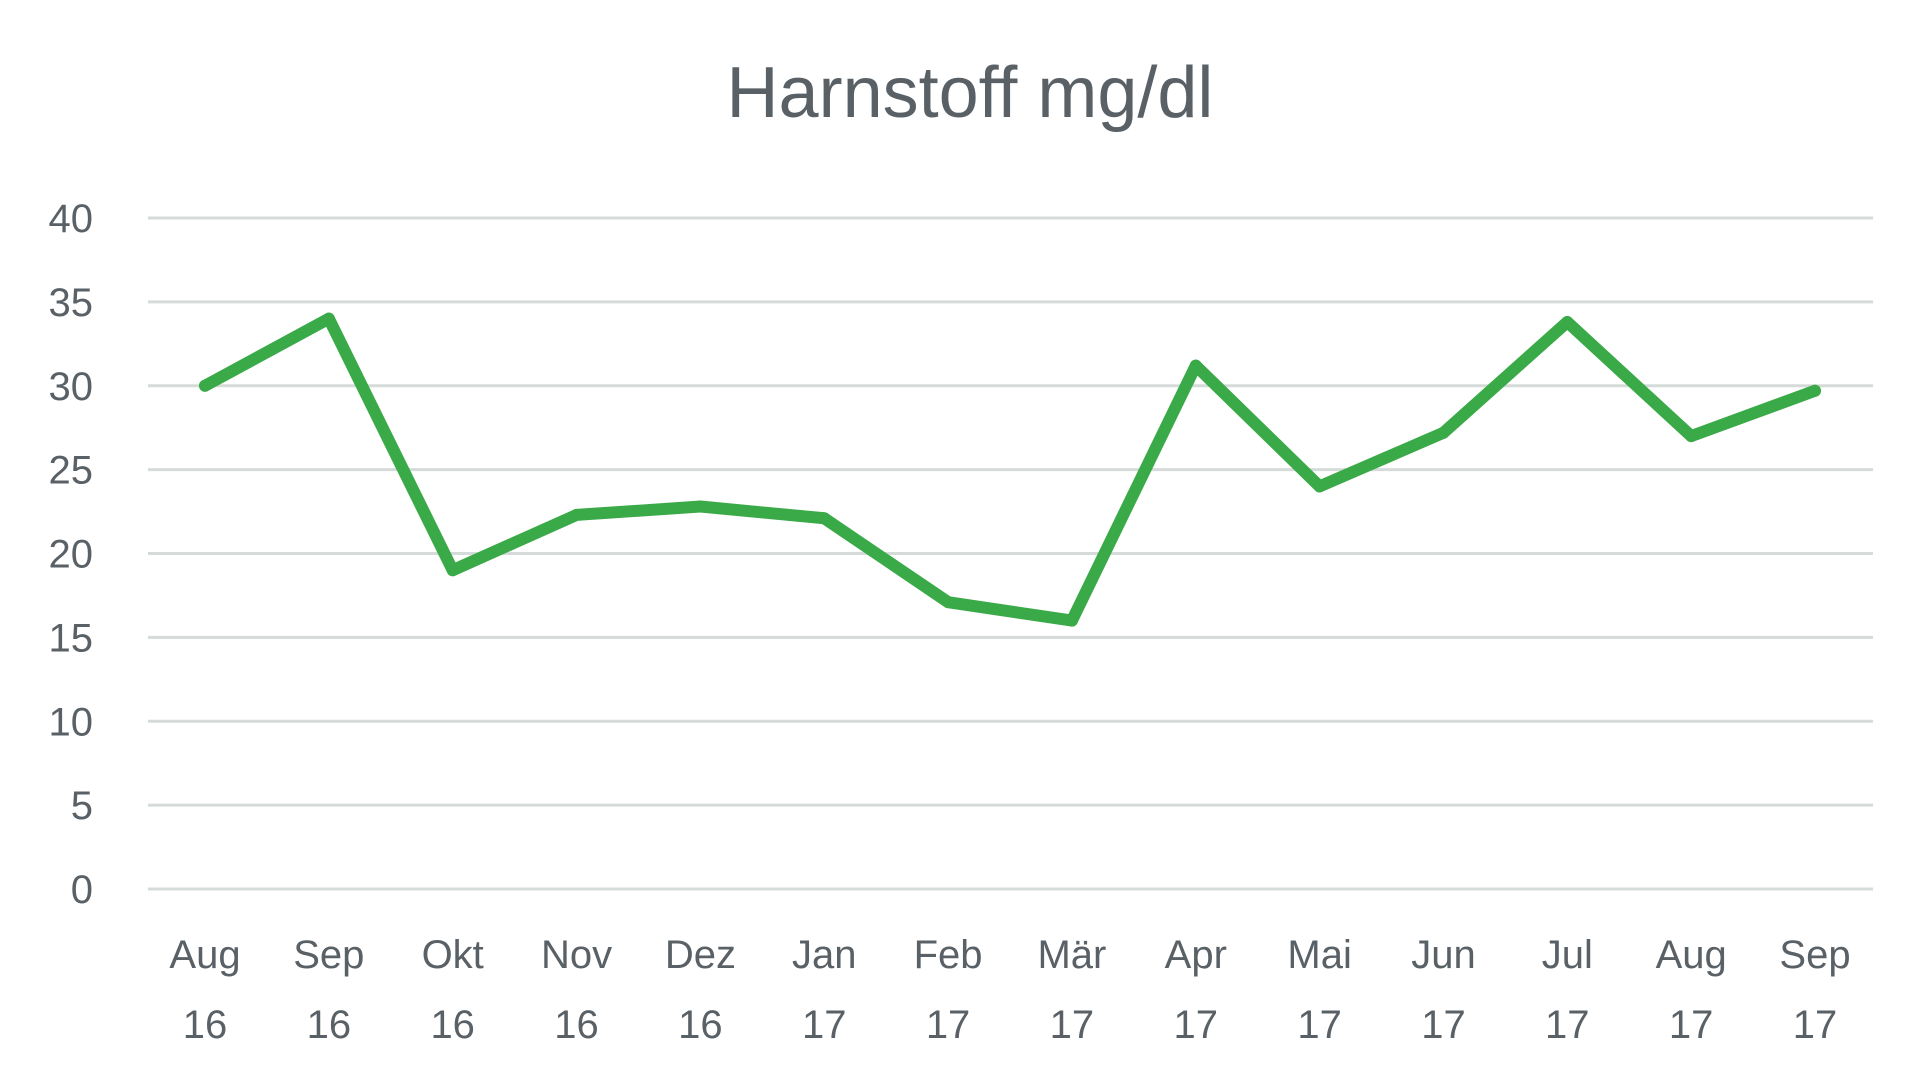  What do you see at coordinates (82, 890) in the screenshot?
I see `y-tick-label: 0` at bounding box center [82, 890].